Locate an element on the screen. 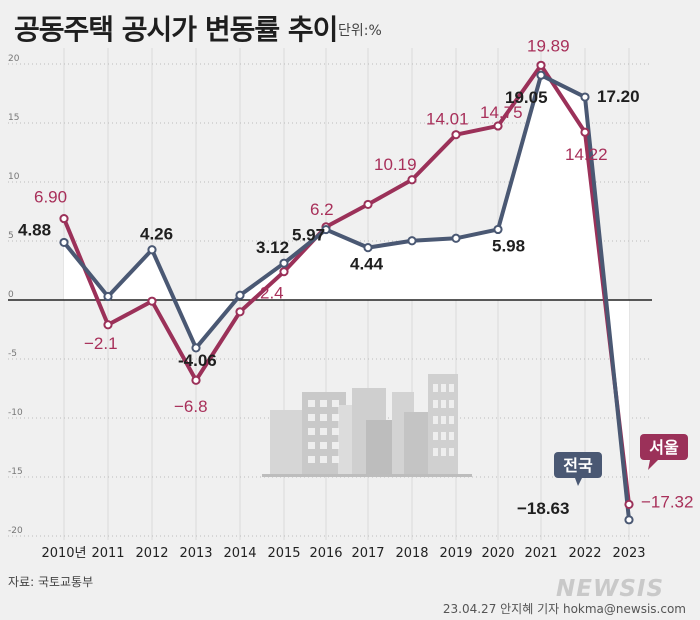 The height and width of the screenshot is (620, 700). data-label-national: 19.05 is located at coordinates (526, 97).